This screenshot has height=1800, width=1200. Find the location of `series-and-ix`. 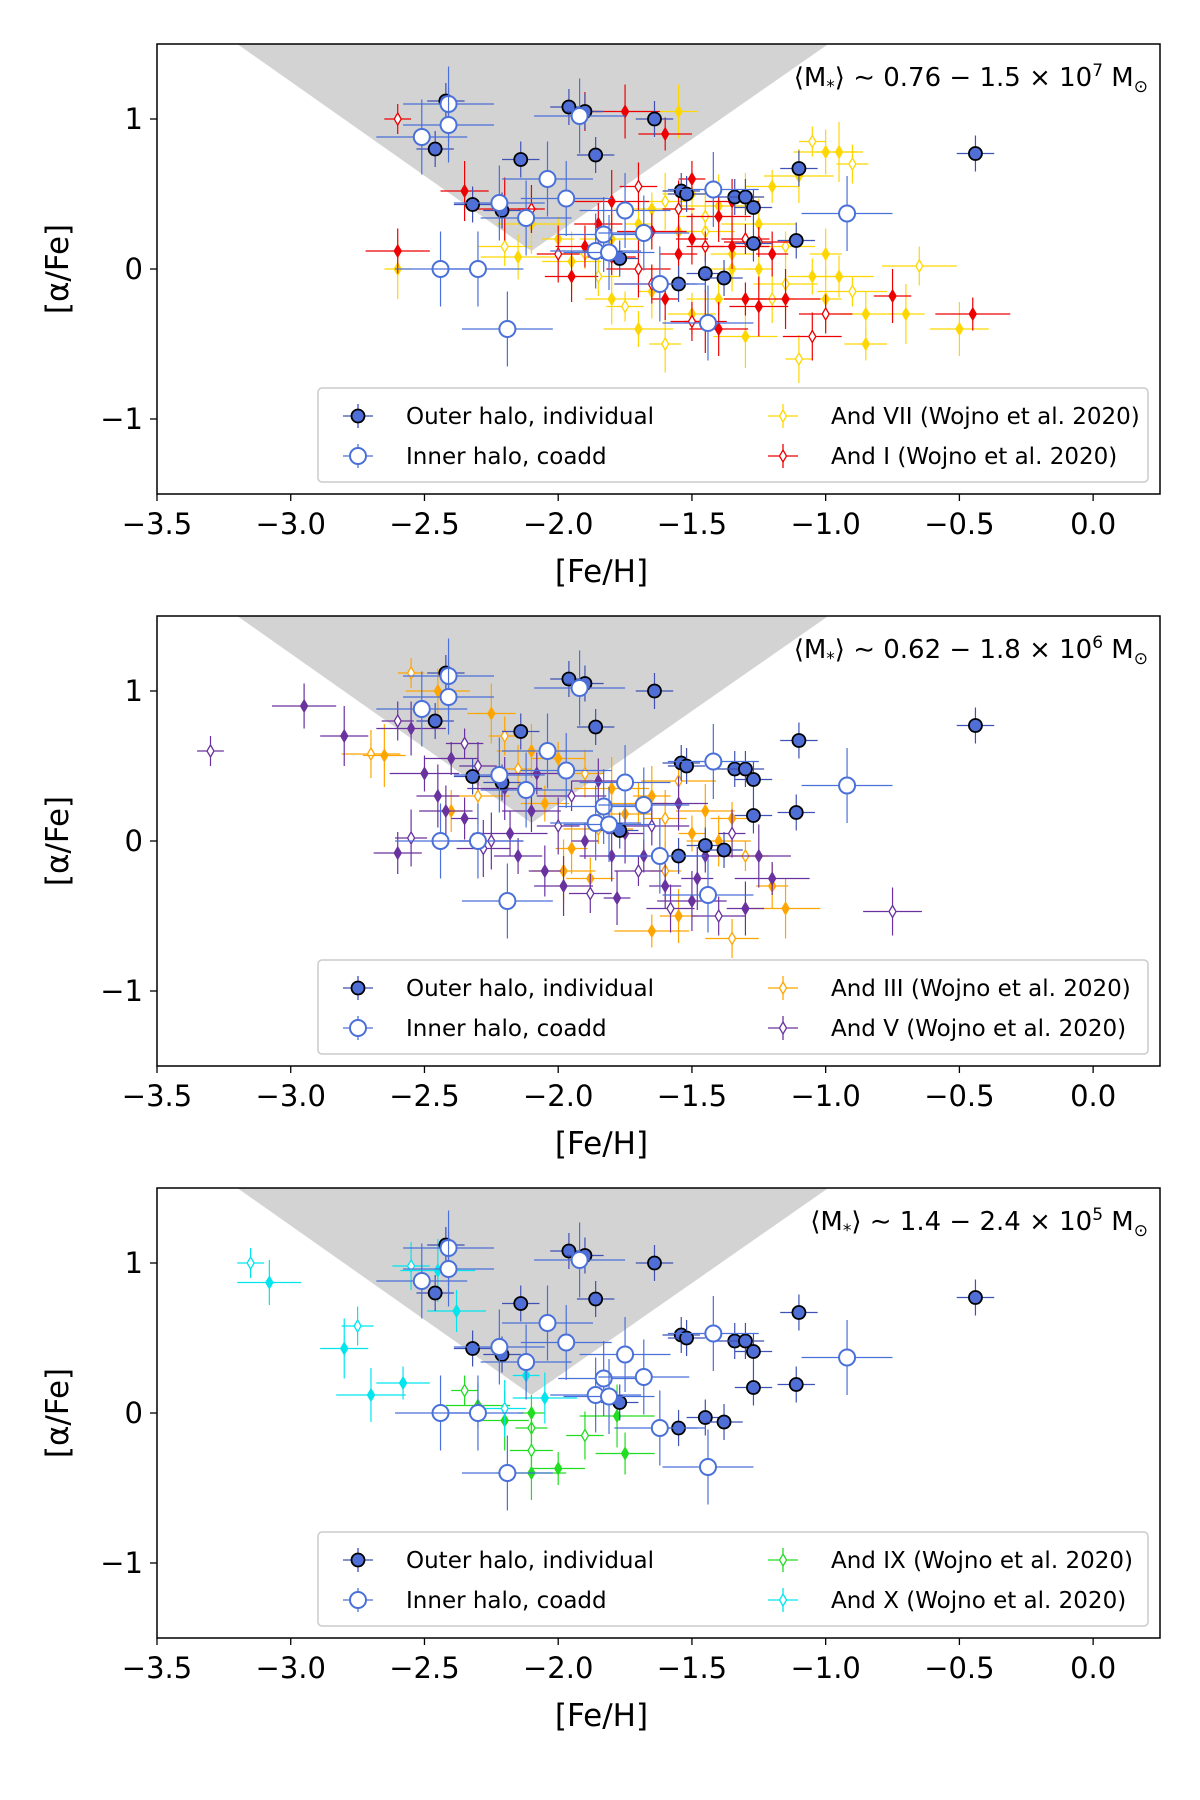

series-and-ix is located at coordinates (550, 1437).